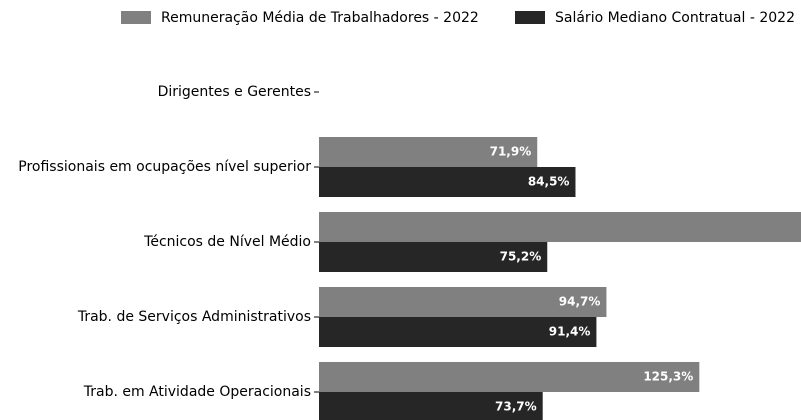  Describe the element at coordinates (570, 332) in the screenshot. I see `value-label: 91,4%` at that location.